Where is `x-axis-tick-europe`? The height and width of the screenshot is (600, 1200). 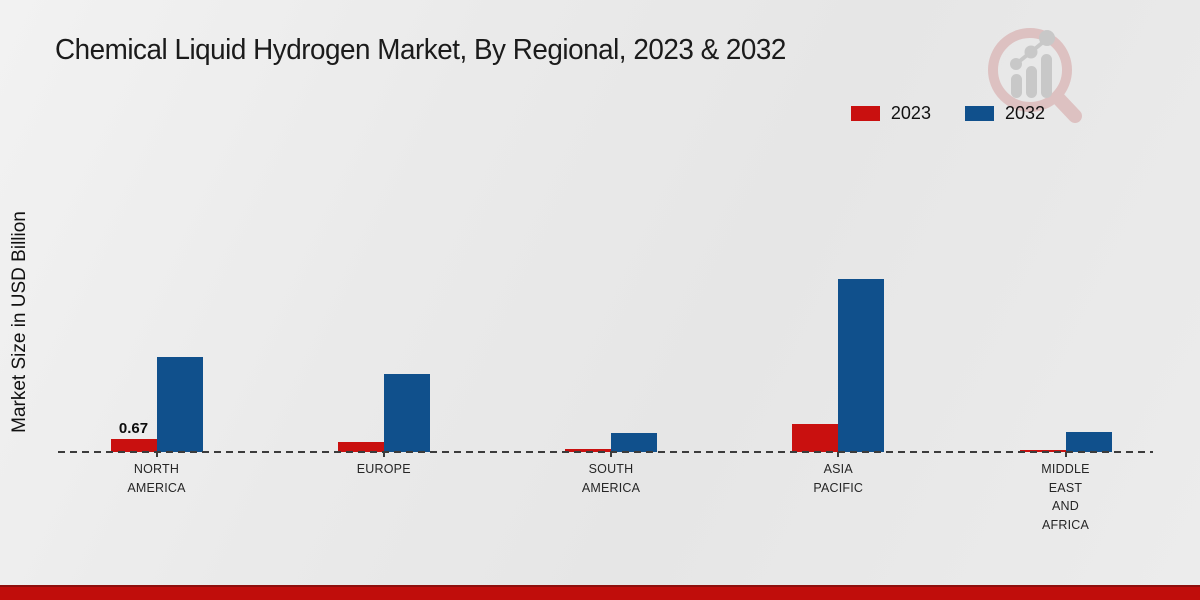 x-axis-tick-europe is located at coordinates (383, 454).